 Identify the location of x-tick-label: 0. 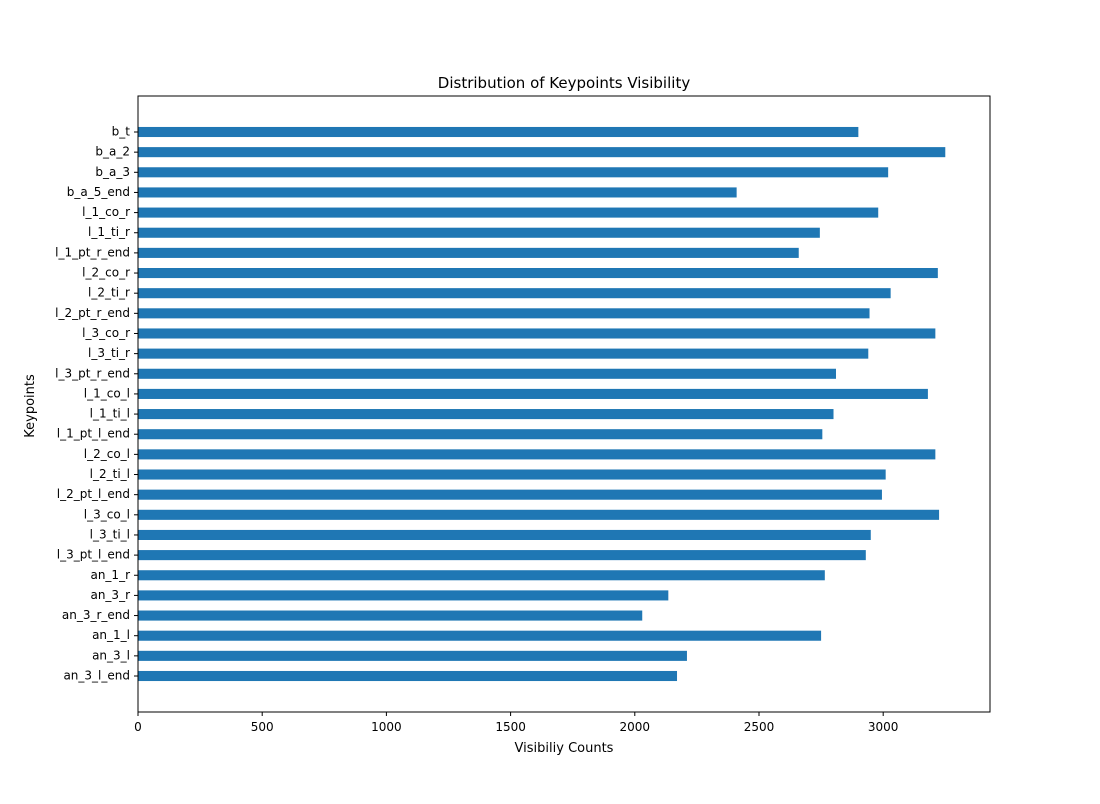
(138, 727).